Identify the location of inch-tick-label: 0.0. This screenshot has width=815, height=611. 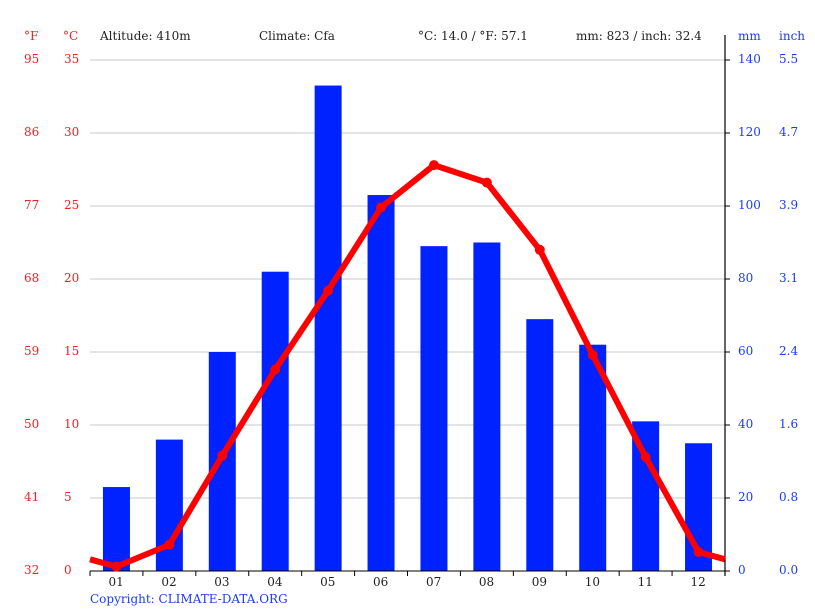
(789, 570).